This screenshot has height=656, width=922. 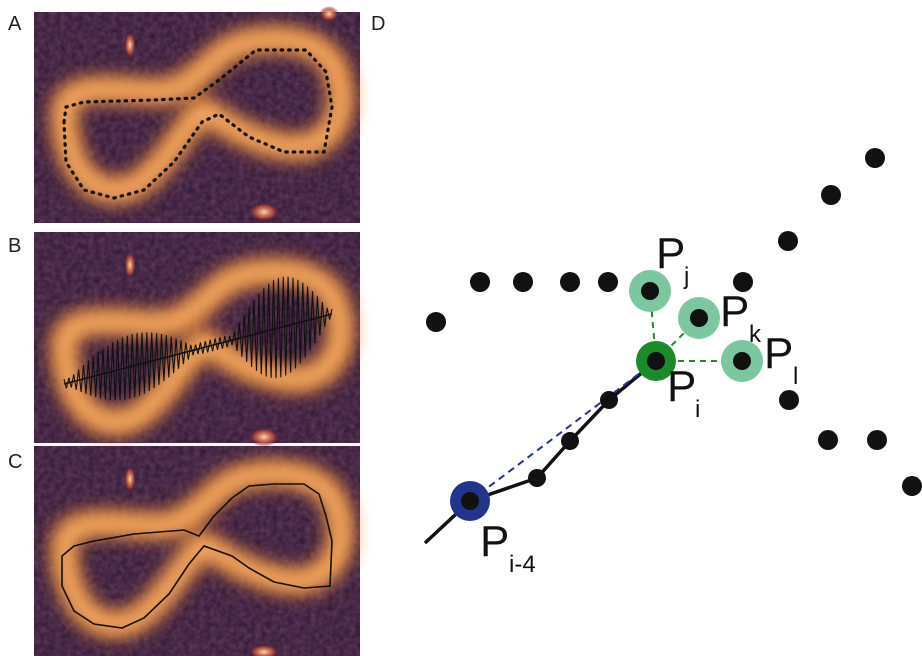 What do you see at coordinates (778, 353) in the screenshot?
I see `label-pl: P` at bounding box center [778, 353].